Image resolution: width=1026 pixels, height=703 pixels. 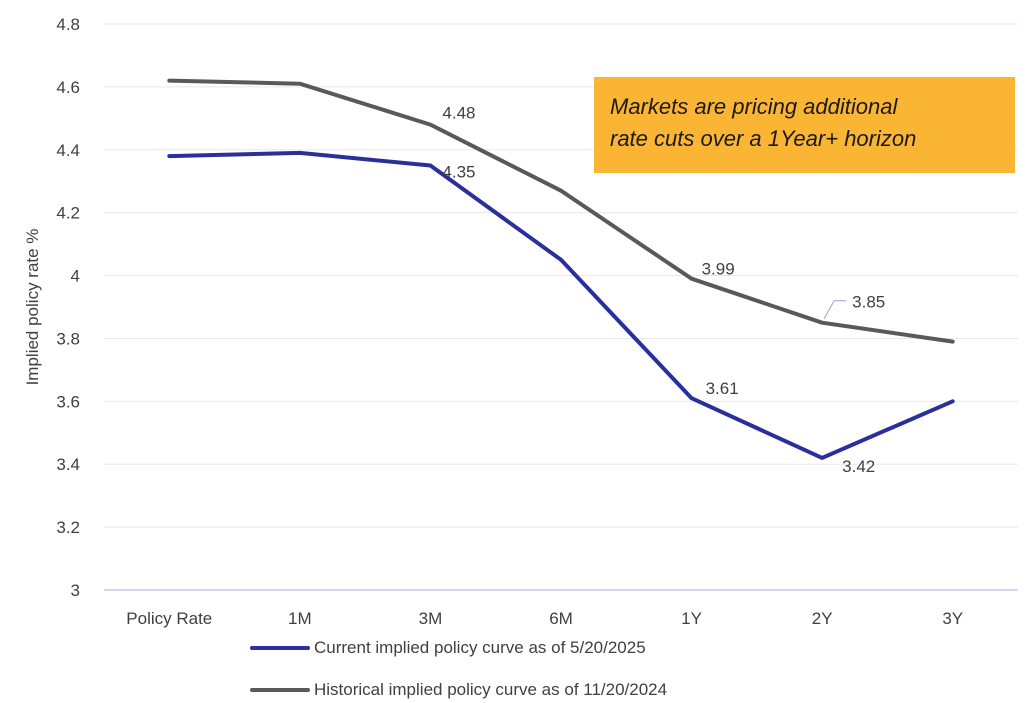 I want to click on legend-swatch-historical, so click(x=280, y=690).